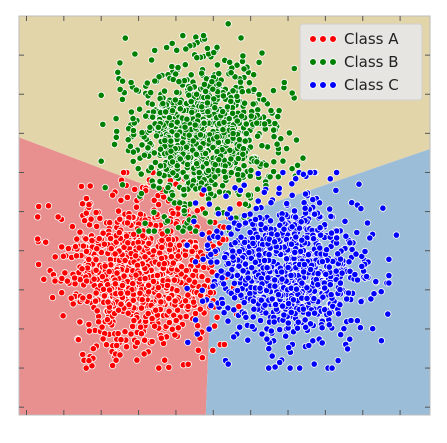 The width and height of the screenshot is (447, 443). Describe the element at coordinates (333, 39) in the screenshot. I see `legend-marker-class-a` at that location.